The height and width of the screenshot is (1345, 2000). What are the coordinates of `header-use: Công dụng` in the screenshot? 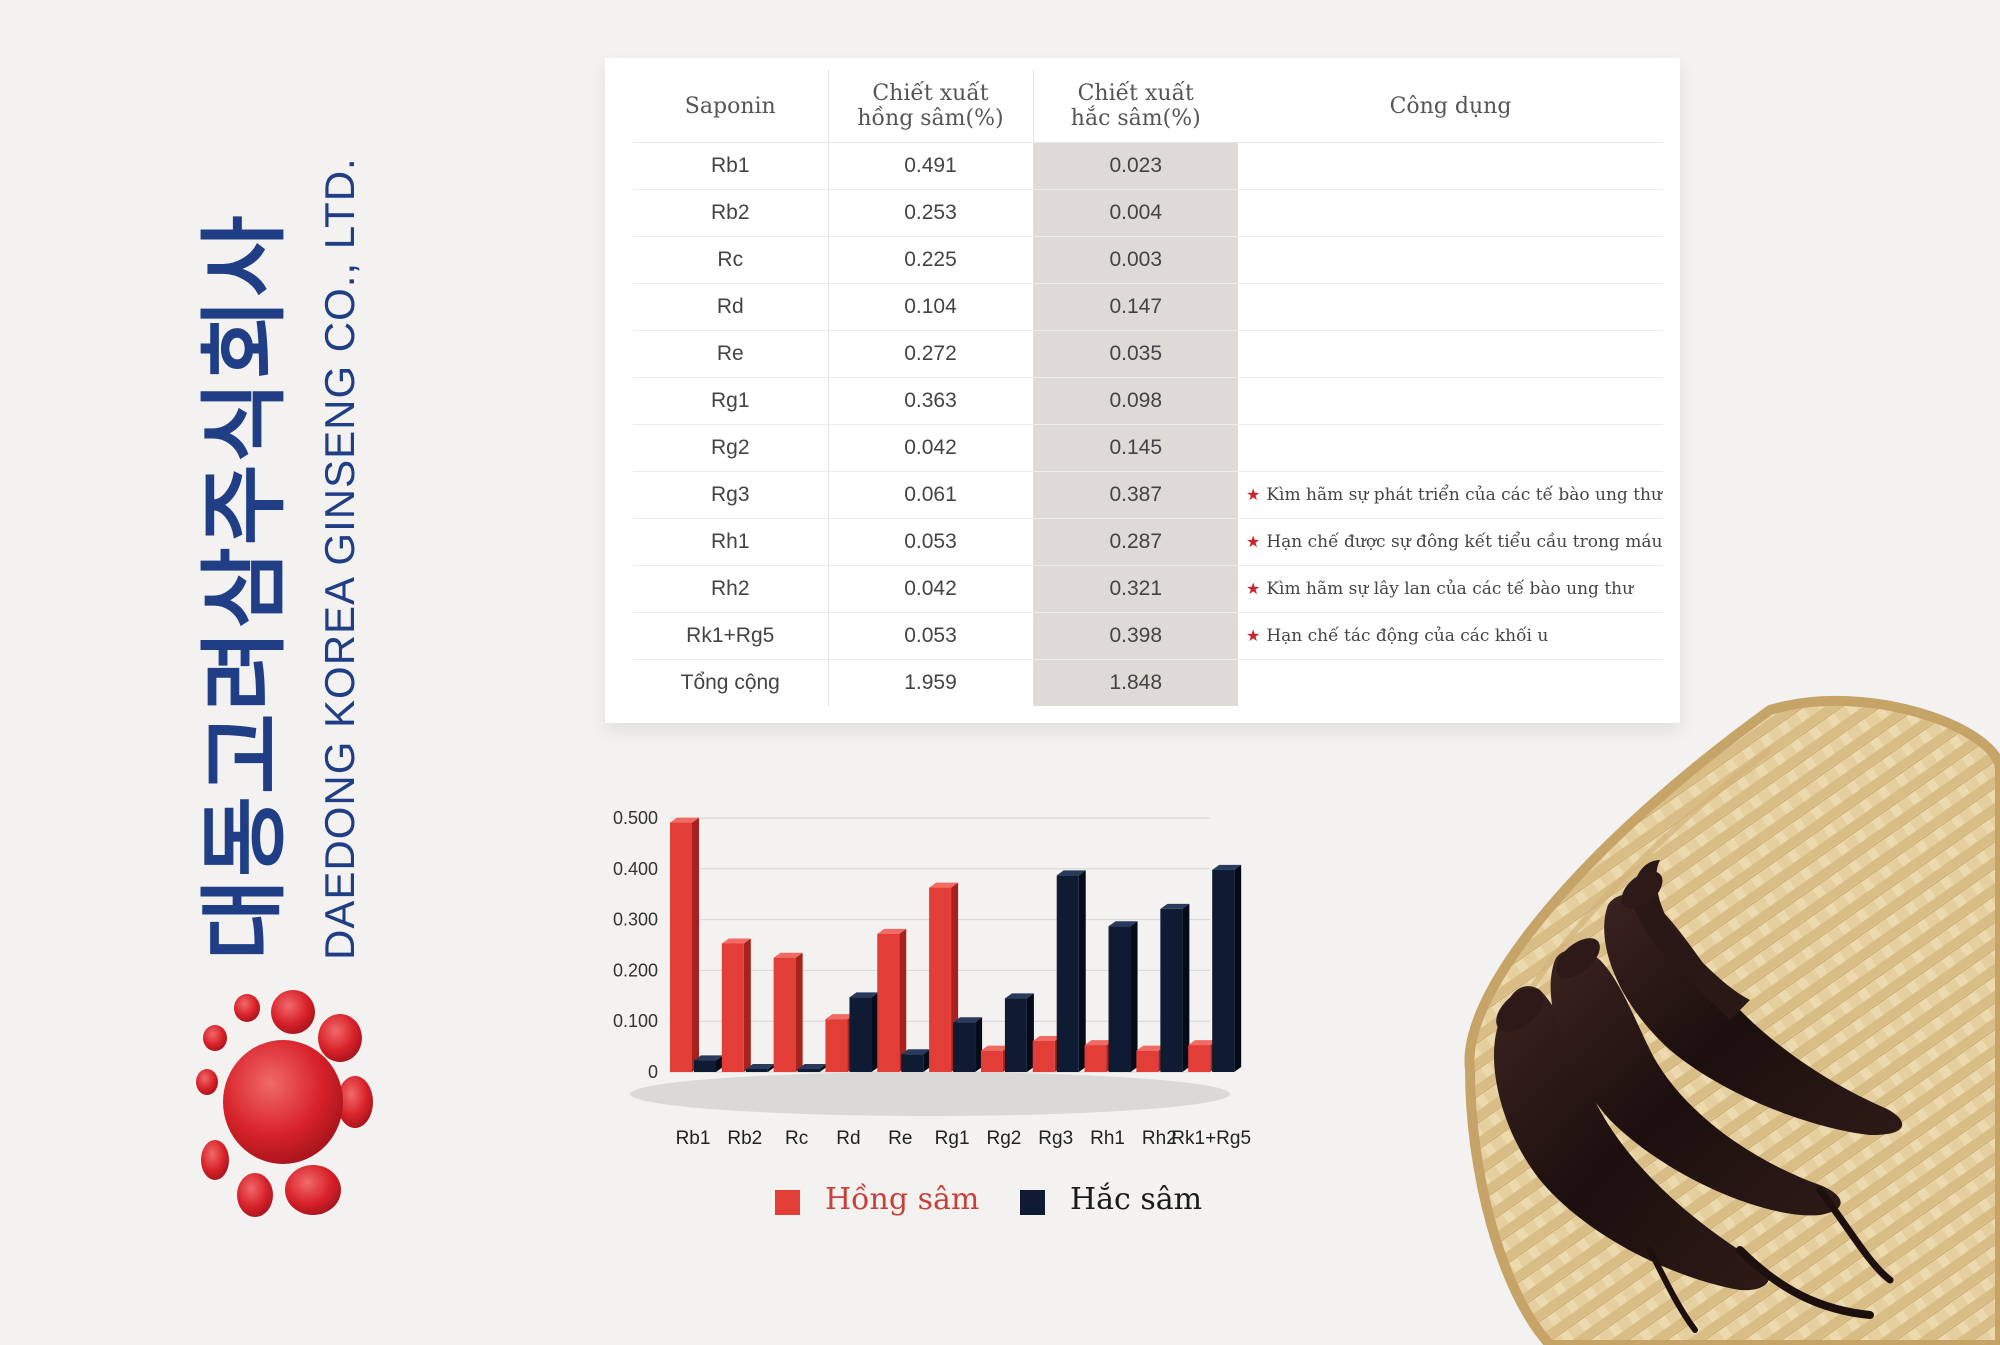 It's located at (1450, 106).